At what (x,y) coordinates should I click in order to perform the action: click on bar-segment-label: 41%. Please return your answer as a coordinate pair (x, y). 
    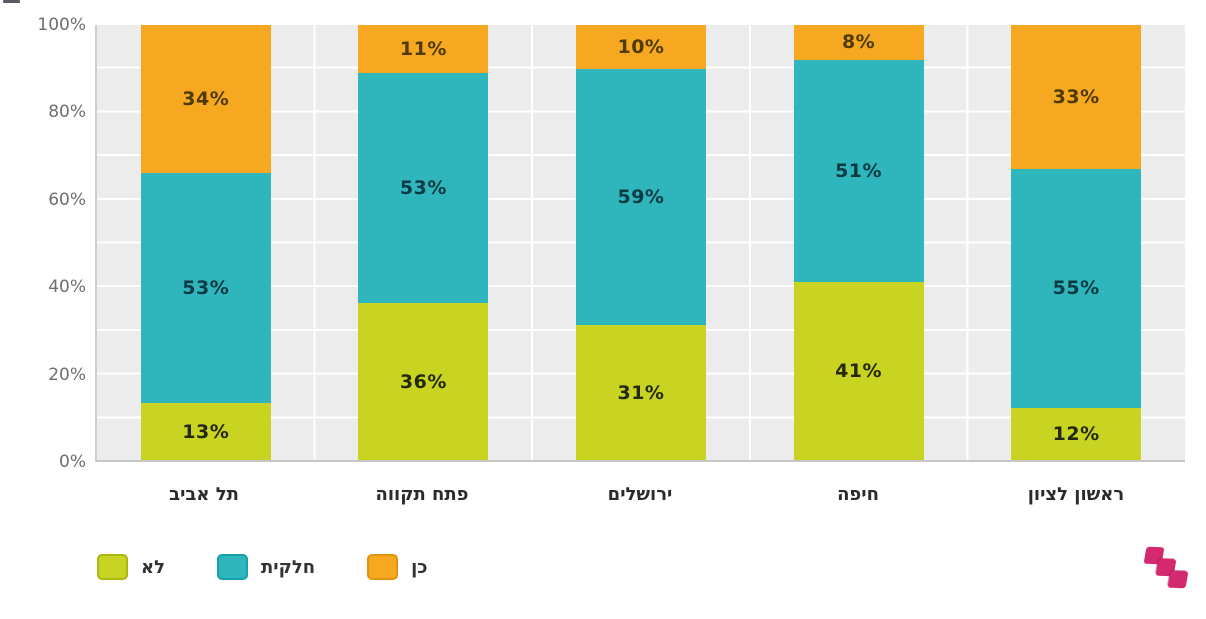
    Looking at the image, I should click on (859, 370).